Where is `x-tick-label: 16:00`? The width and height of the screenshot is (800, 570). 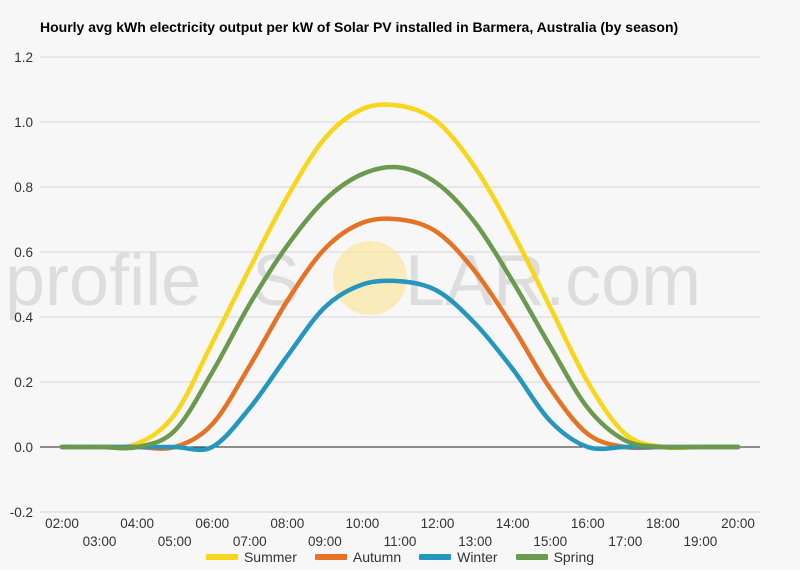
x-tick-label: 16:00 is located at coordinates (588, 523).